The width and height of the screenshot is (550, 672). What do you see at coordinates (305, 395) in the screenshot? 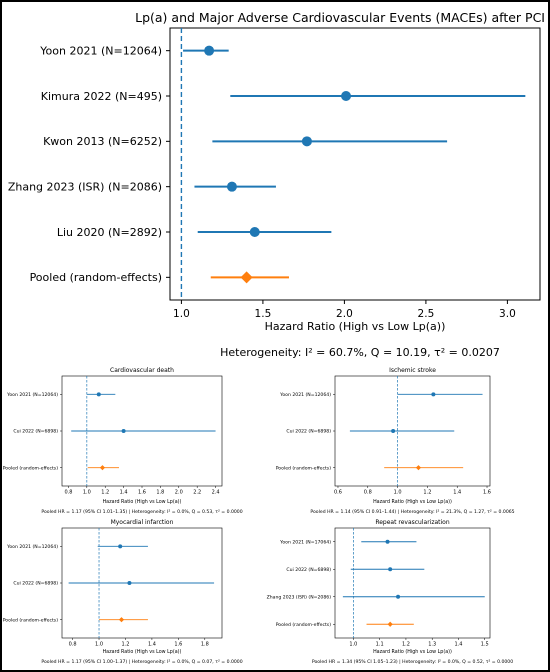
I see `chart2-row-label: Yoon 2021 (N=12064)` at bounding box center [305, 395].